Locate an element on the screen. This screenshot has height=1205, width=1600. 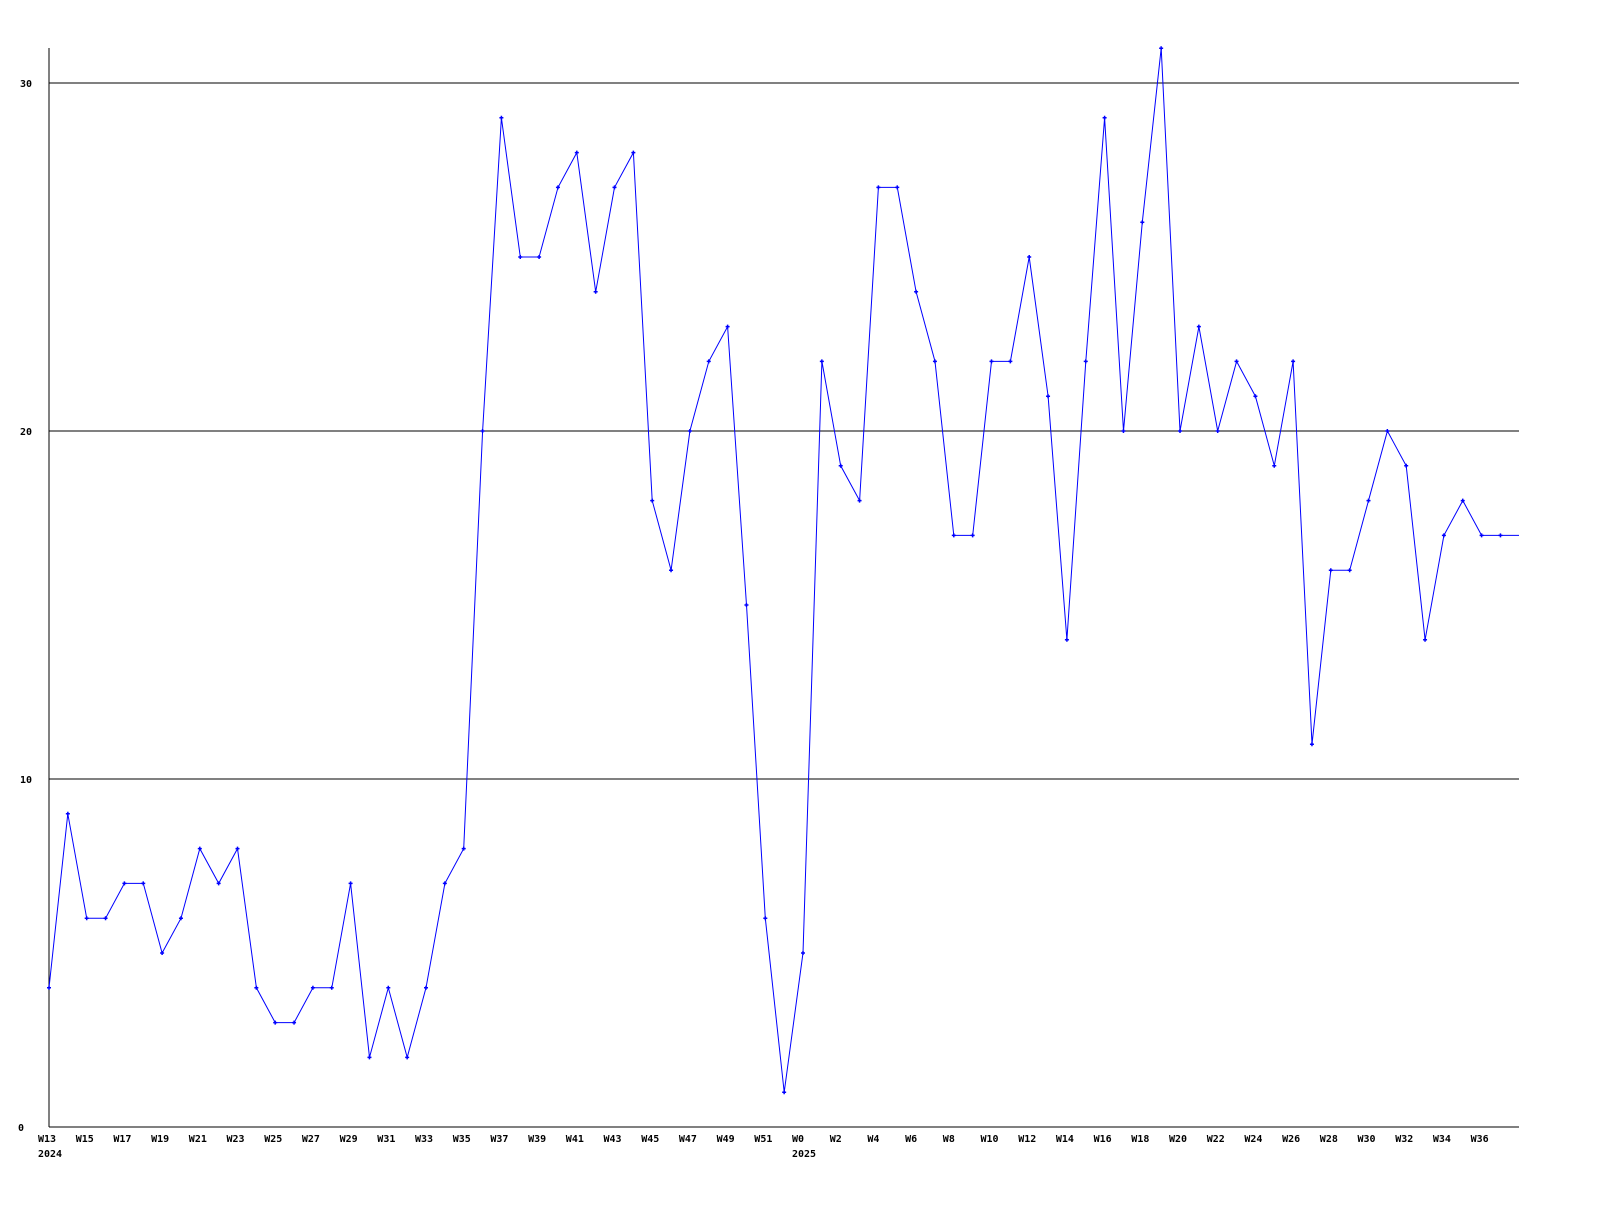
x-tick-label: W28 is located at coordinates (1329, 1139).